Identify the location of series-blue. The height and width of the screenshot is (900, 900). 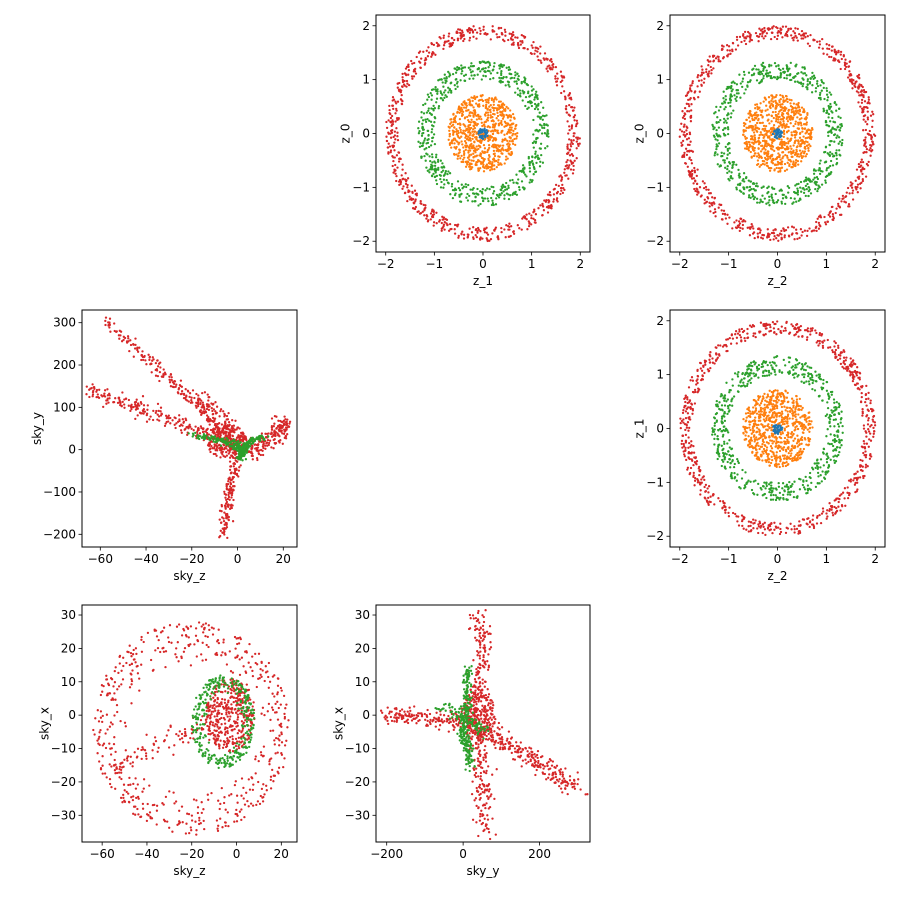
(483, 133).